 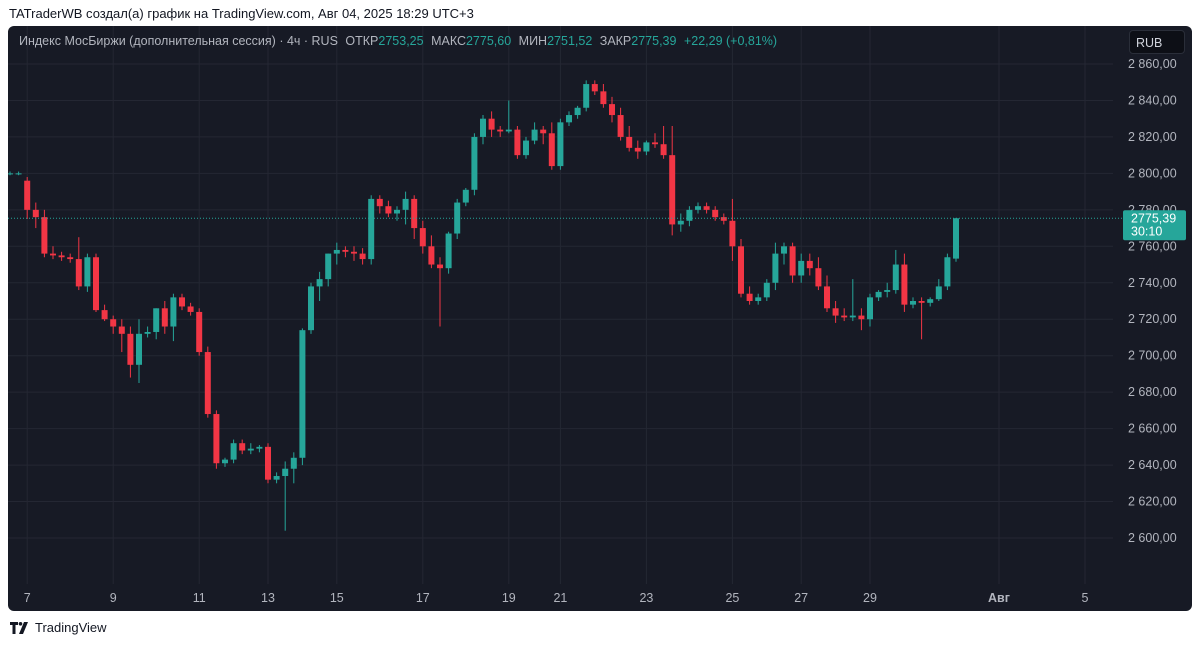 I want to click on time-axis: 7 9 11 13 15 17 19 21 23 25 27 29 Авг 5, so click(x=556, y=598).